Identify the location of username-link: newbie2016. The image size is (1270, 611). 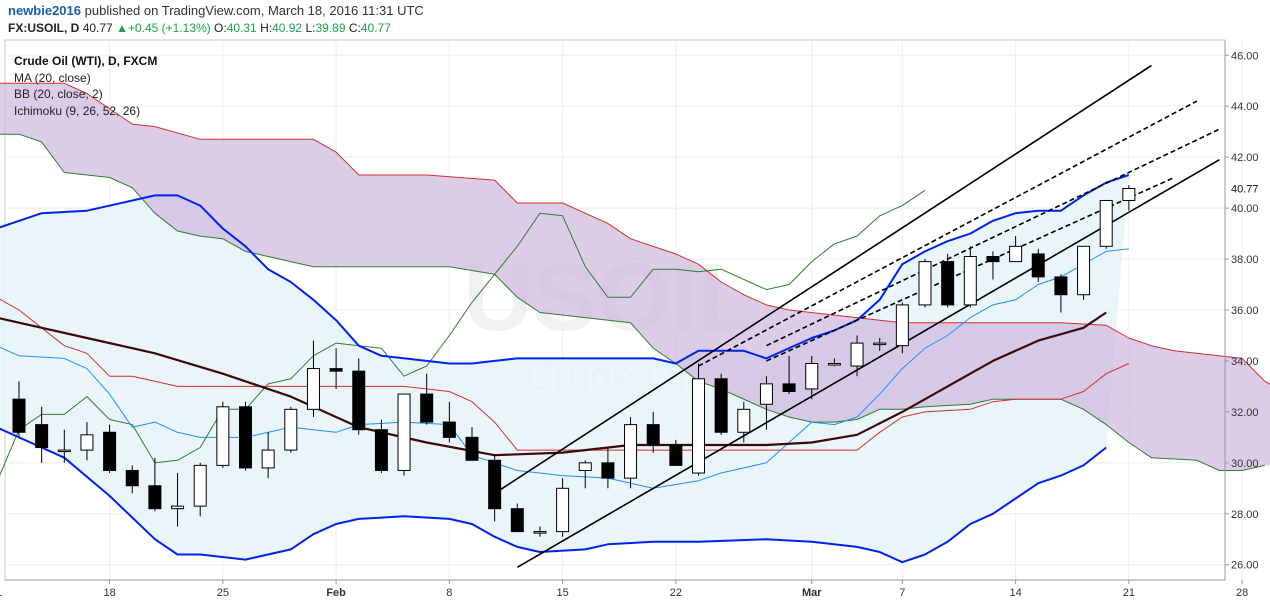
(44, 10).